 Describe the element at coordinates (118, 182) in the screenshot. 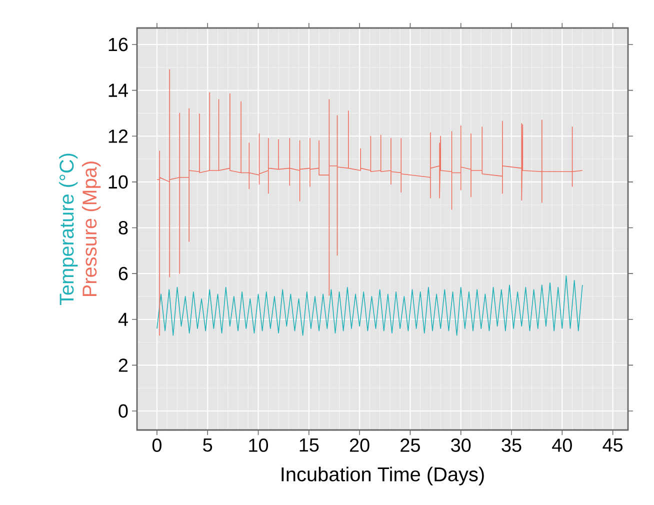

I see `y-tick-label: 10` at that location.